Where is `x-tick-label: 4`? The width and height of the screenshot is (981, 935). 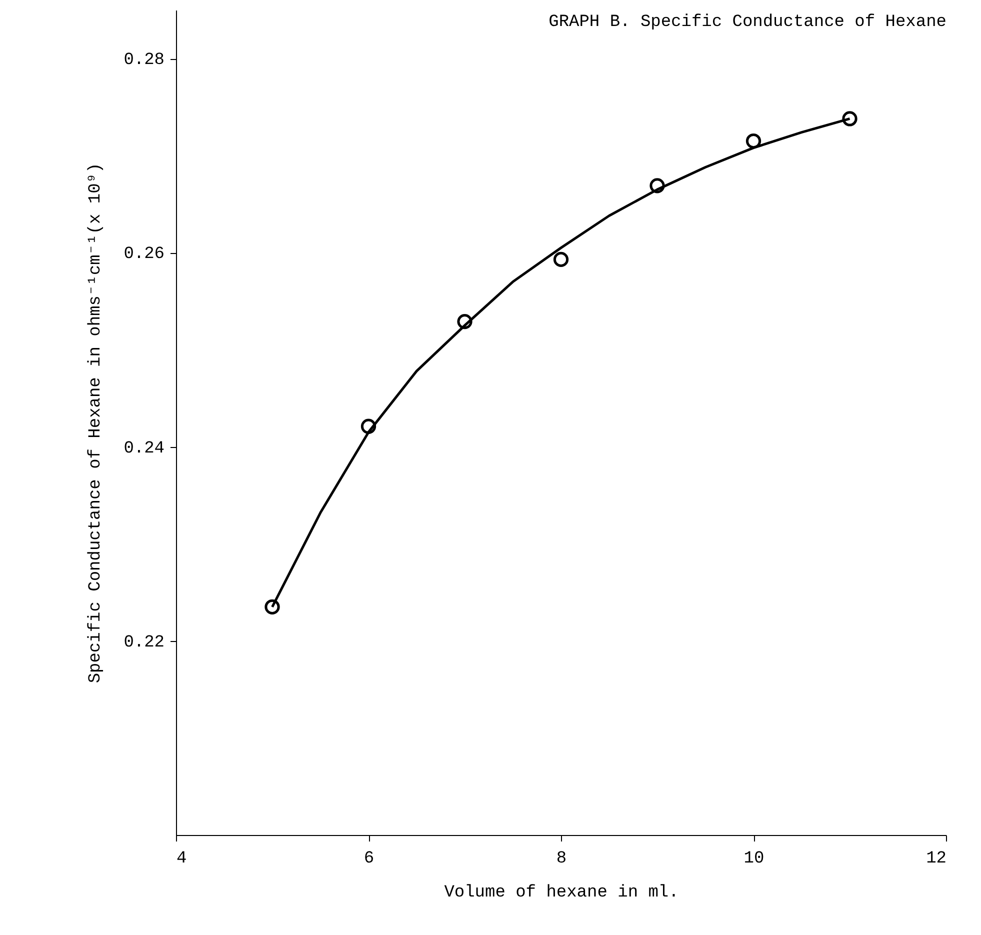
x-tick-label: 4 is located at coordinates (181, 859).